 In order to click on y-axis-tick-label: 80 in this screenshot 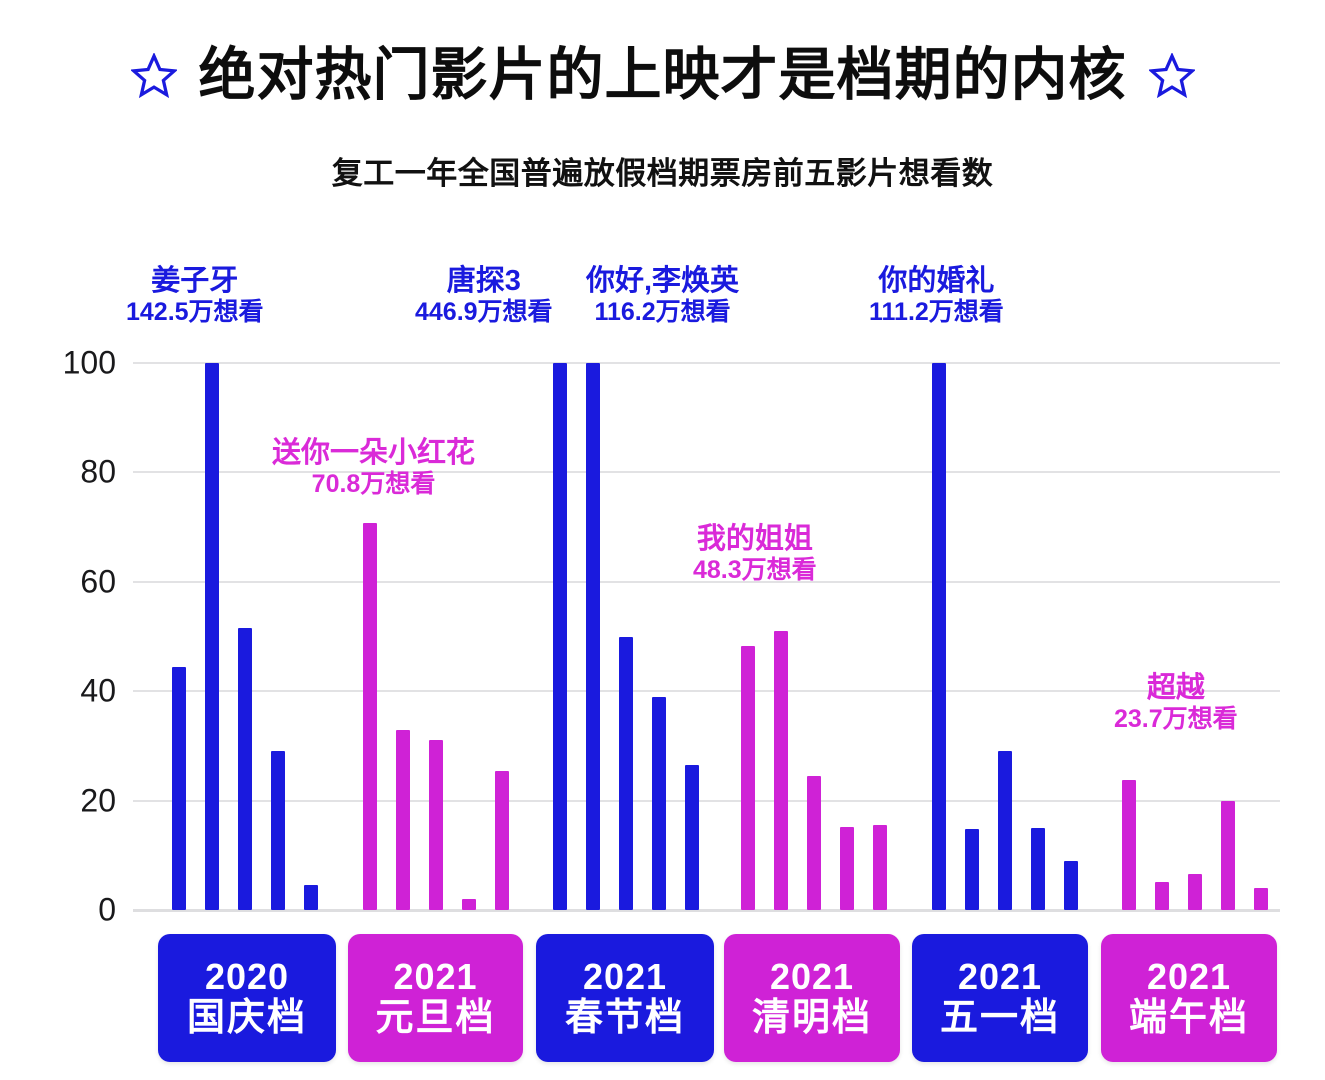, I will do `click(98, 471)`.